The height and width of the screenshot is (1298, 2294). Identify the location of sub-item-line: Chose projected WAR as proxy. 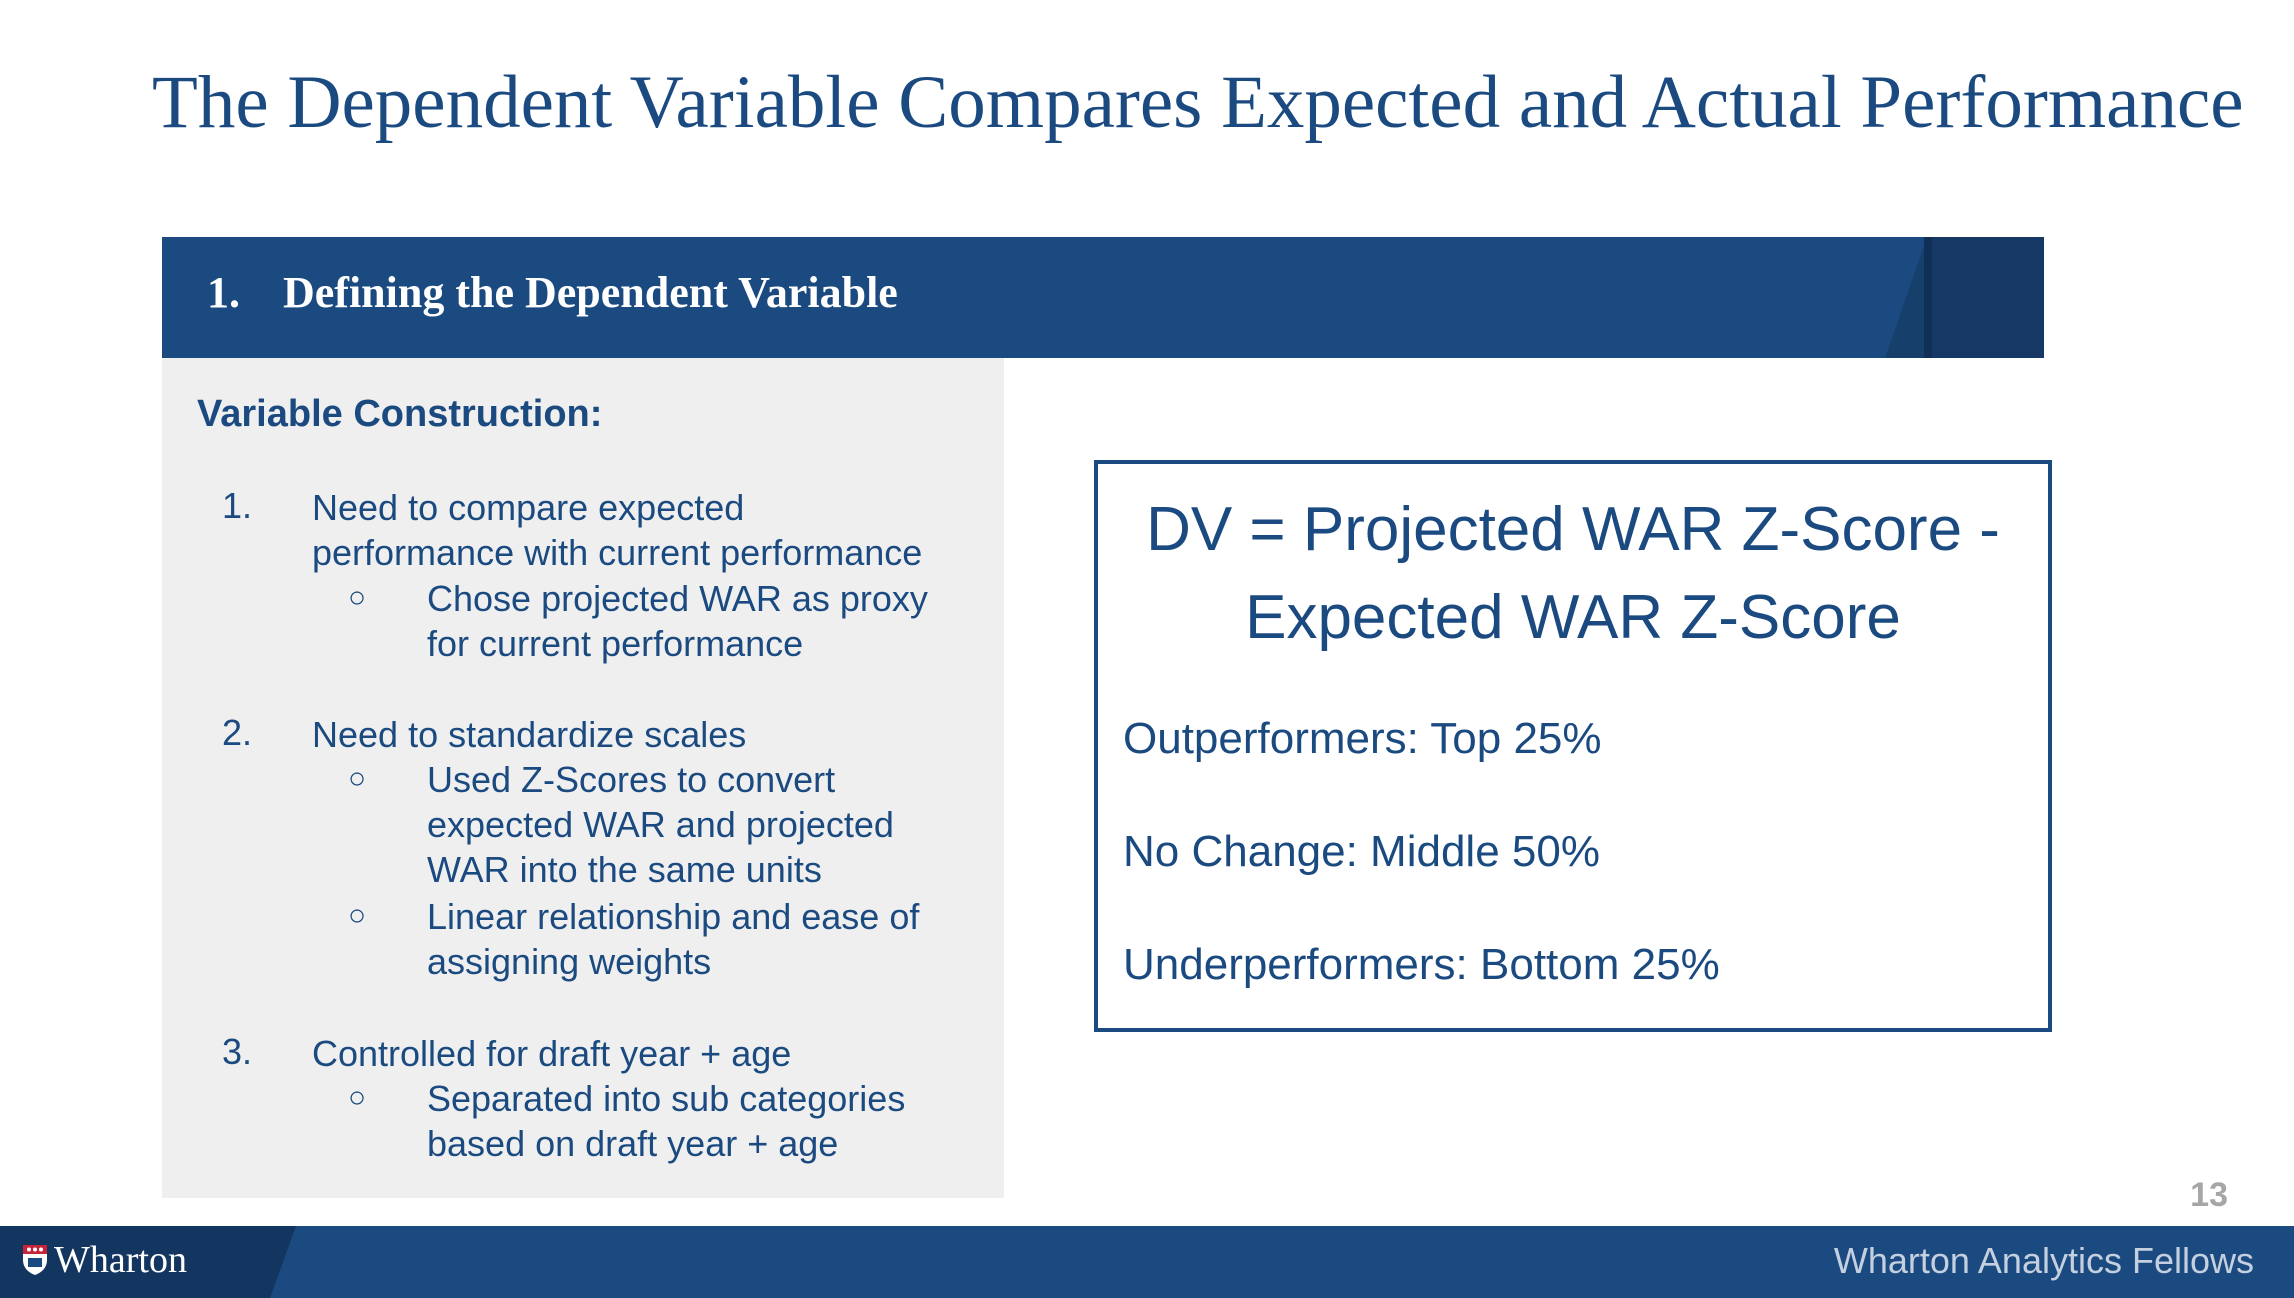
(677, 598).